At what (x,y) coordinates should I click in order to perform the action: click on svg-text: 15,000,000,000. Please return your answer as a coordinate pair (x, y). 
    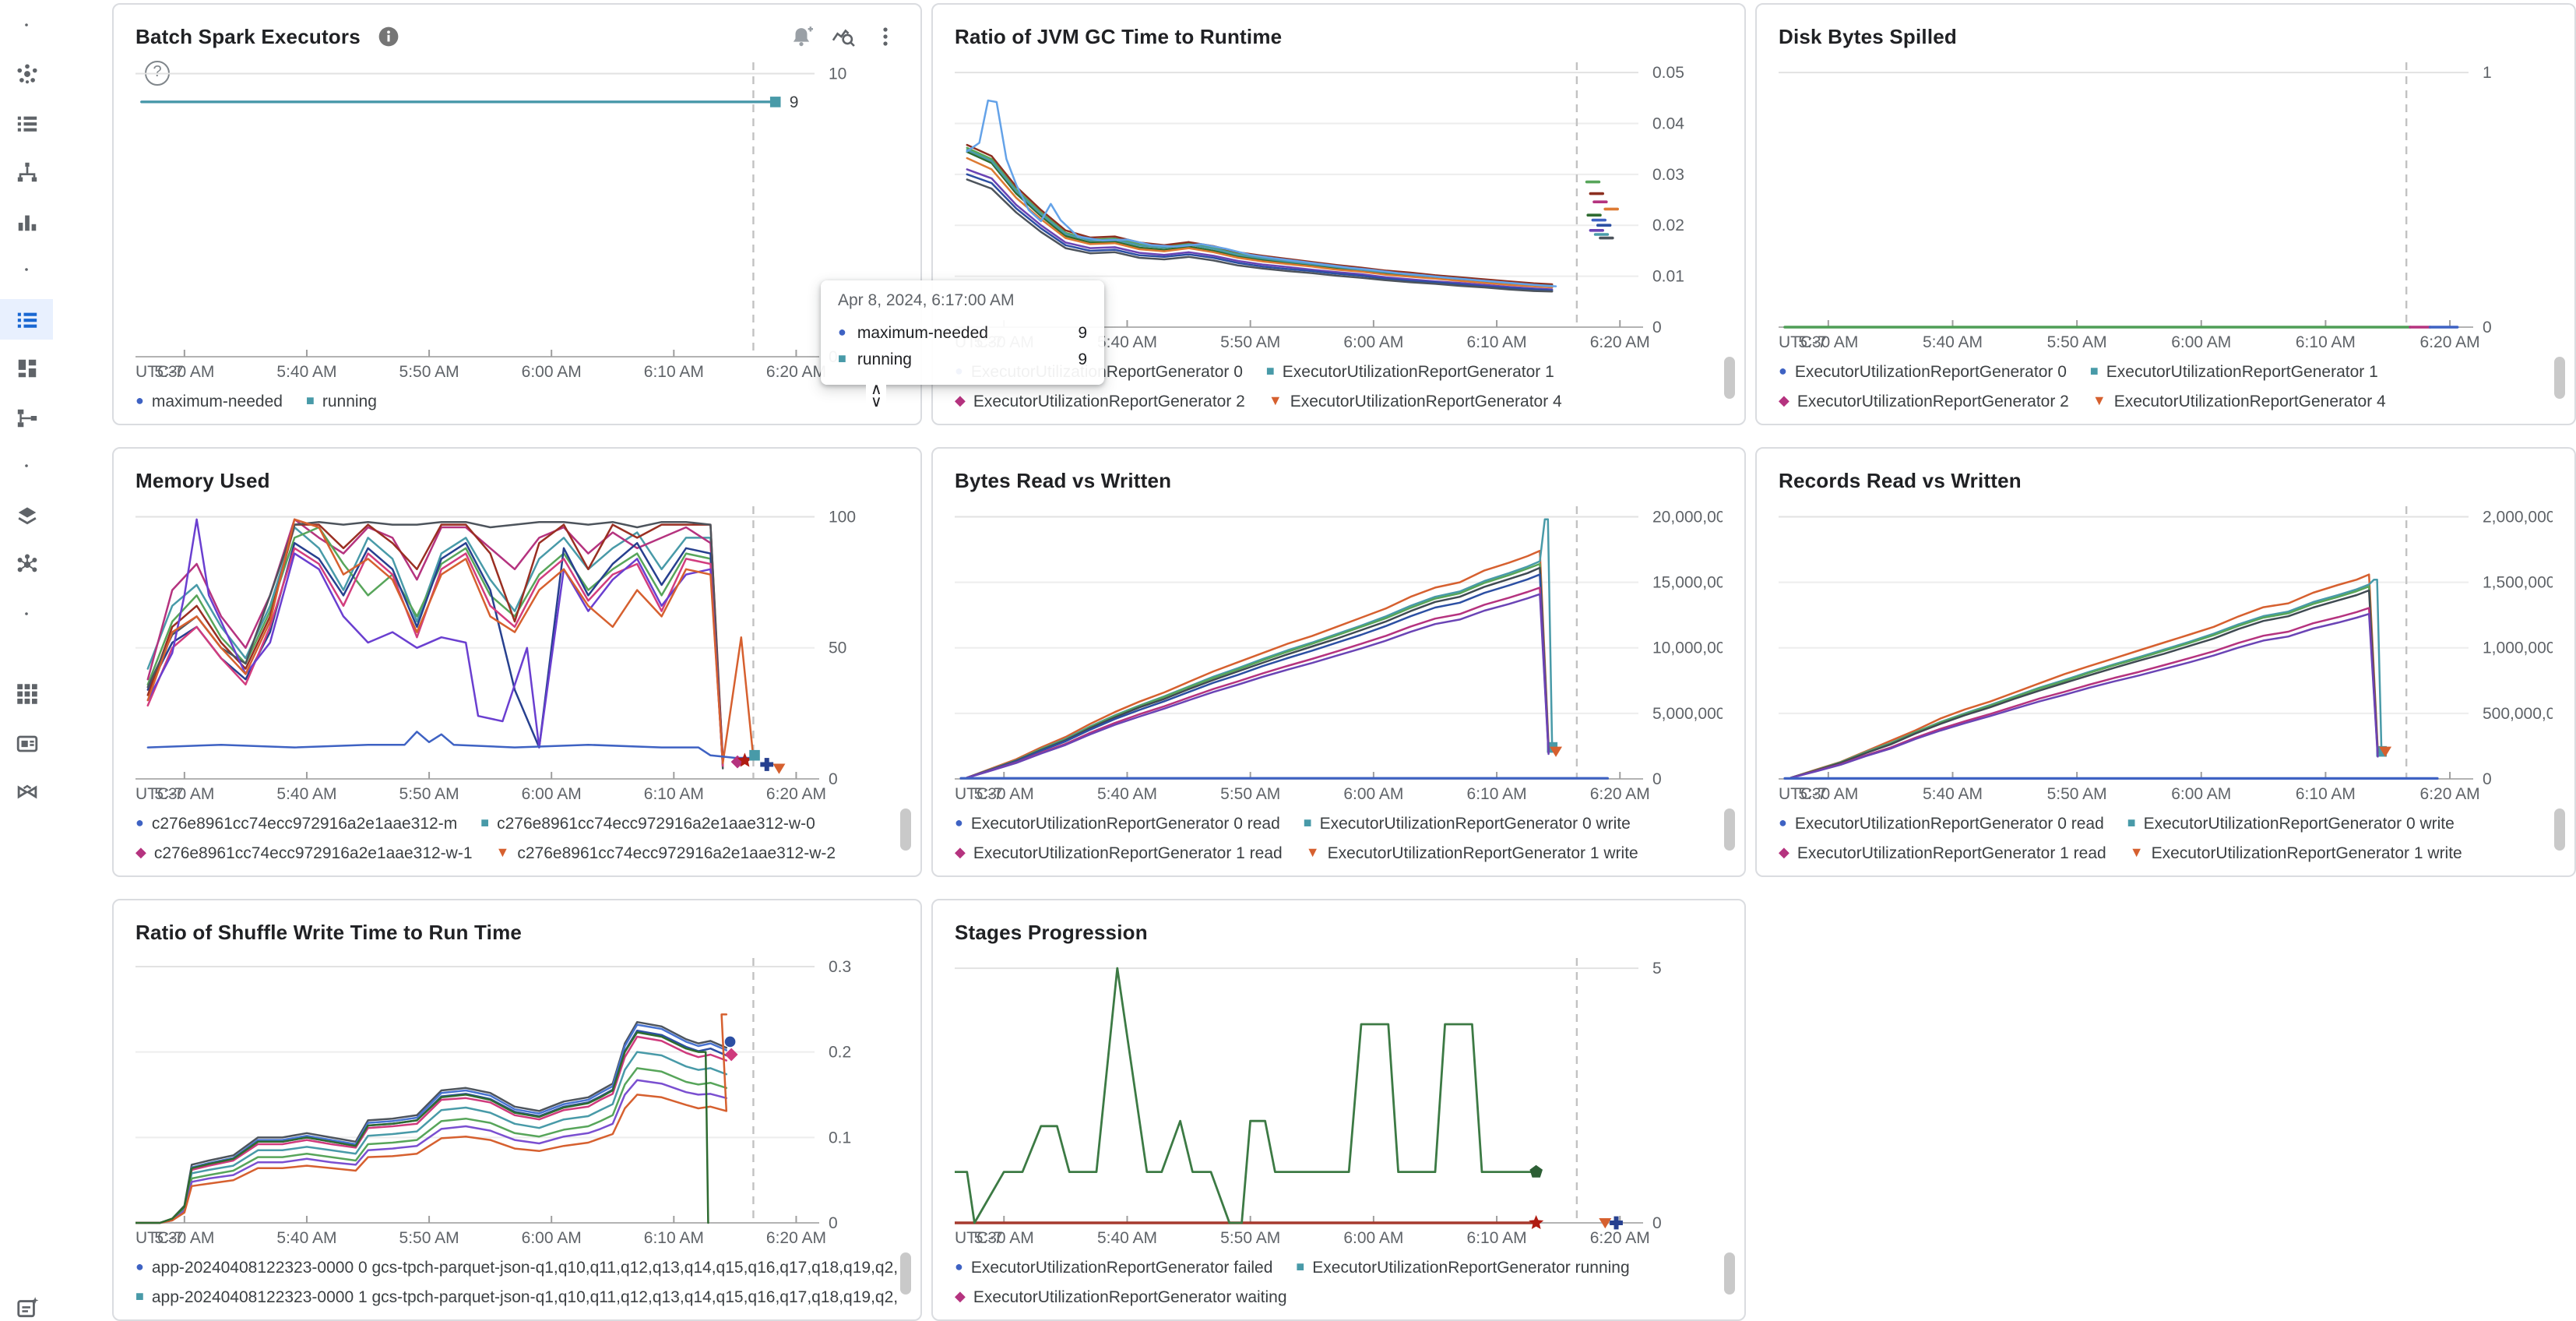
    Looking at the image, I should click on (1687, 583).